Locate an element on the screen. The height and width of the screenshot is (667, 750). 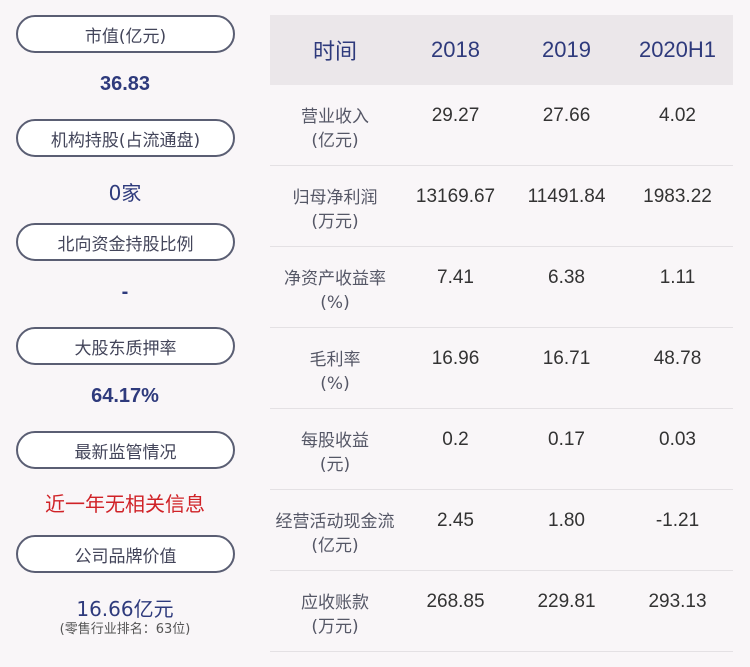
row-label: 经营活动现金流 (亿元) is located at coordinates (335, 524).